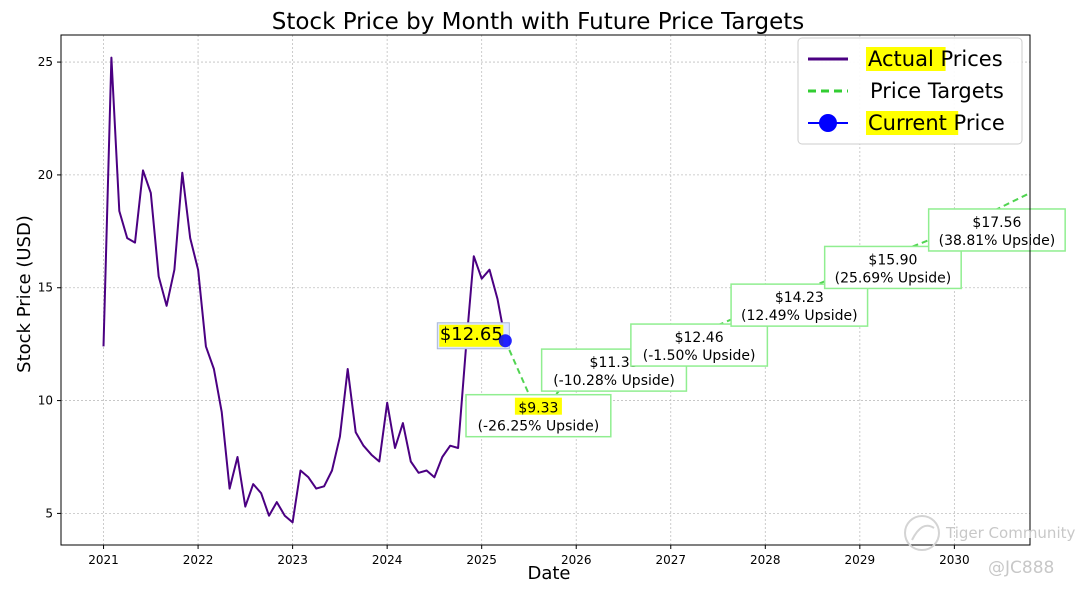 The image size is (1077, 592). What do you see at coordinates (892, 260) in the screenshot?
I see `annotation-price: $15.90` at bounding box center [892, 260].